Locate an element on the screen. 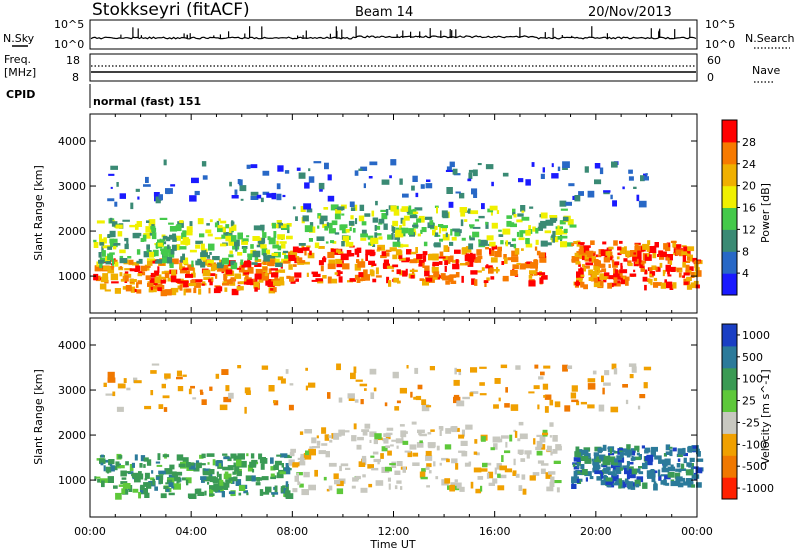  noise-panel-frame is located at coordinates (393, 34).